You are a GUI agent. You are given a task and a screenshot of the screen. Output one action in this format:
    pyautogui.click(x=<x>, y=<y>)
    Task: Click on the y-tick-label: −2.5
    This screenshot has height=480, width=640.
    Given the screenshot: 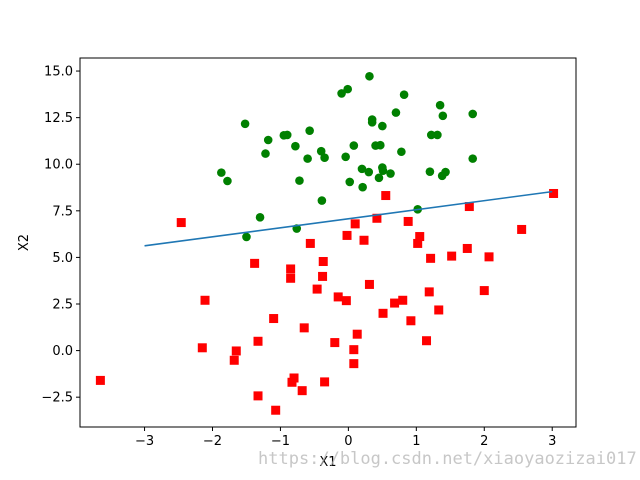 What is the action you would take?
    pyautogui.click(x=57, y=398)
    